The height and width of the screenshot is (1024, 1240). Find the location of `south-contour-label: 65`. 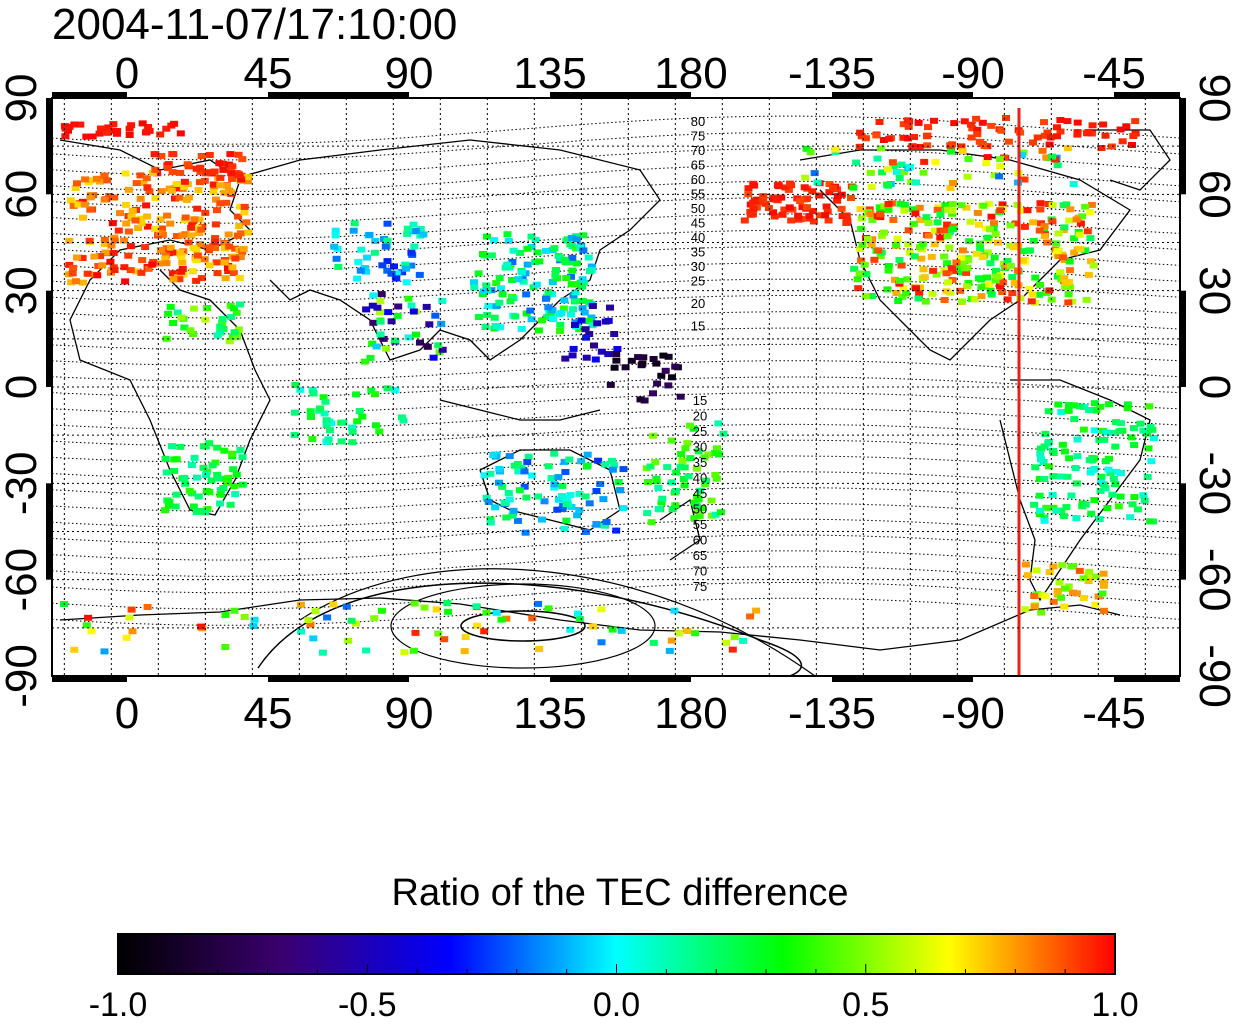

south-contour-label: 65 is located at coordinates (700, 555).